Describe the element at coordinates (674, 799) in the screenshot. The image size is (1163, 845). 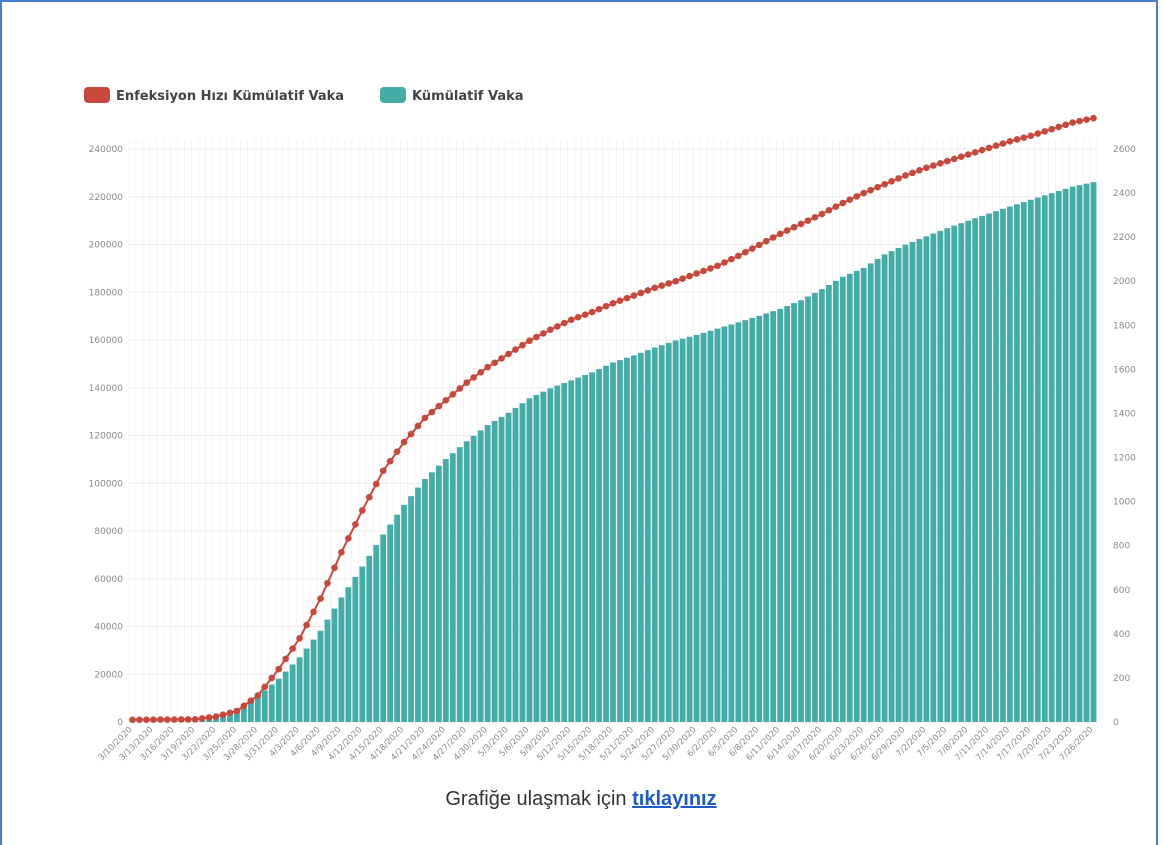
I see `chart-link: tıklayınız` at that location.